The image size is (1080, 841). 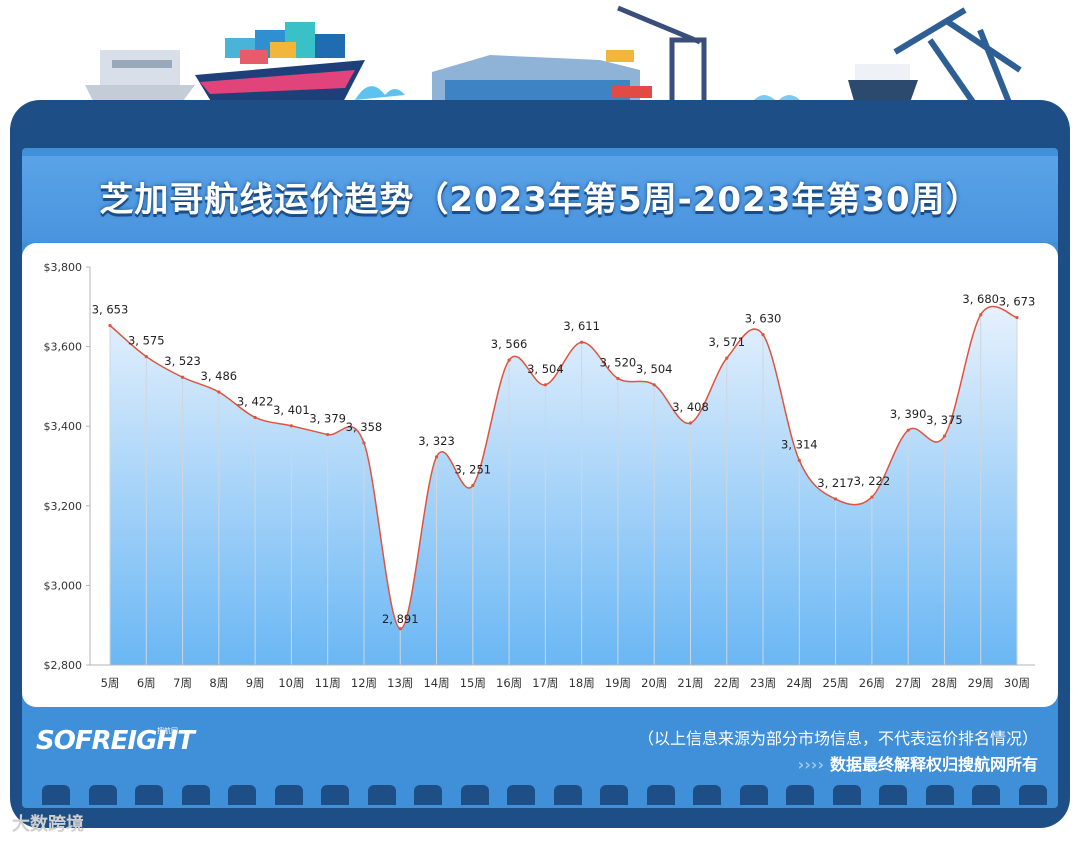 I want to click on x-tick-label: 22周, so click(x=727, y=683).